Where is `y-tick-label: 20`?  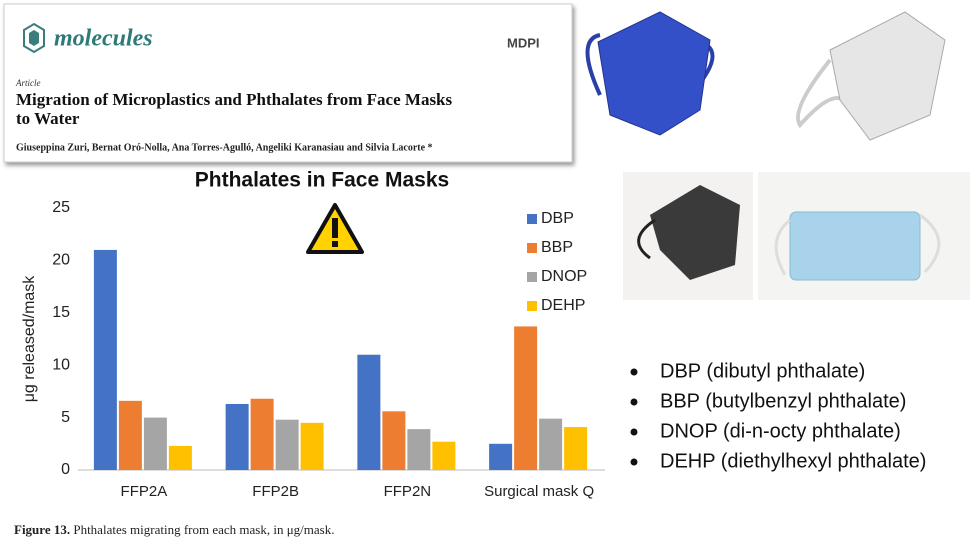 y-tick-label: 20 is located at coordinates (61, 260).